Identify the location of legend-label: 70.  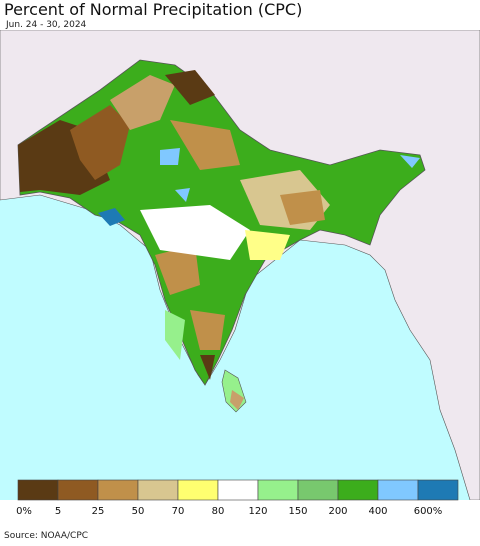
(178, 511).